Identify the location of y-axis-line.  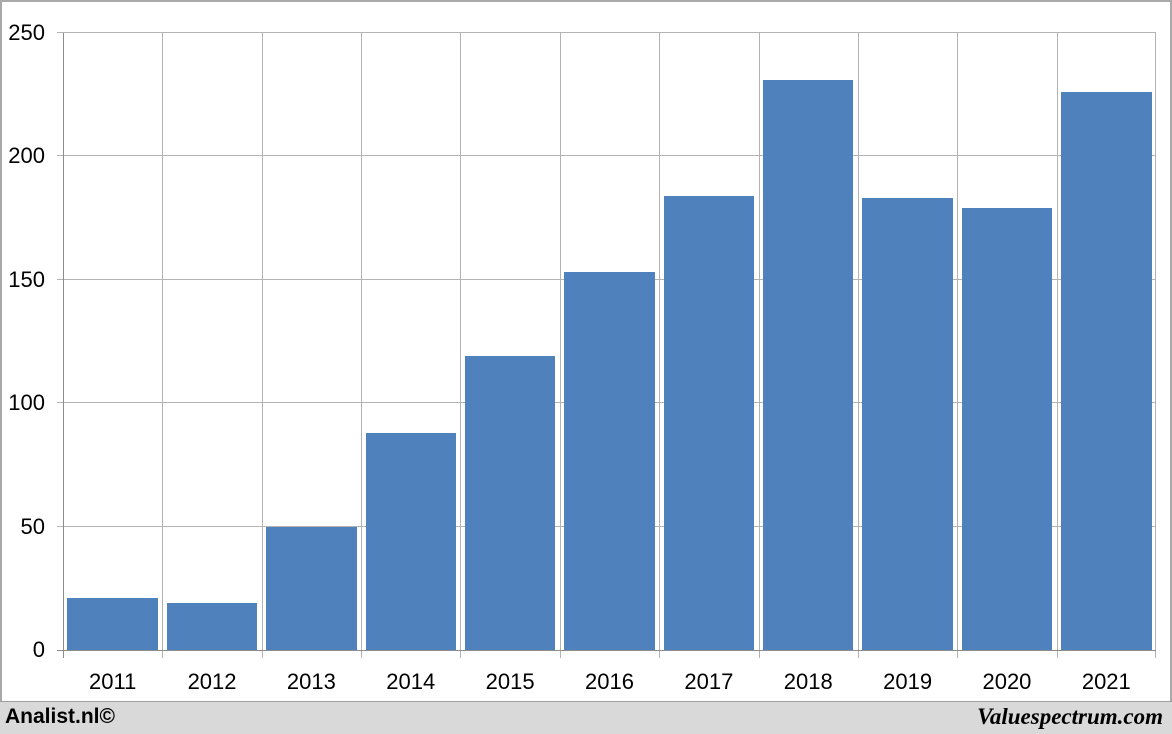
(63, 345).